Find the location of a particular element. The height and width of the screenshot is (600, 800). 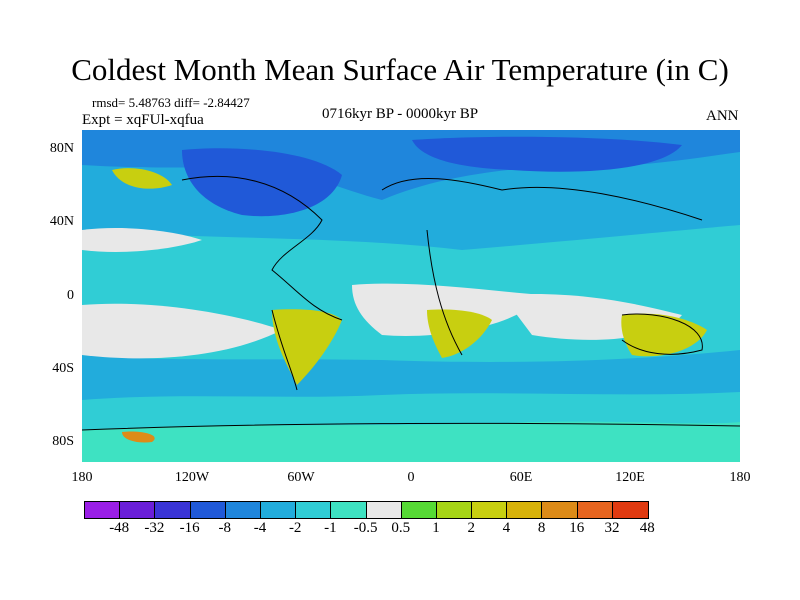

colorbar-label: 1 is located at coordinates (436, 528).